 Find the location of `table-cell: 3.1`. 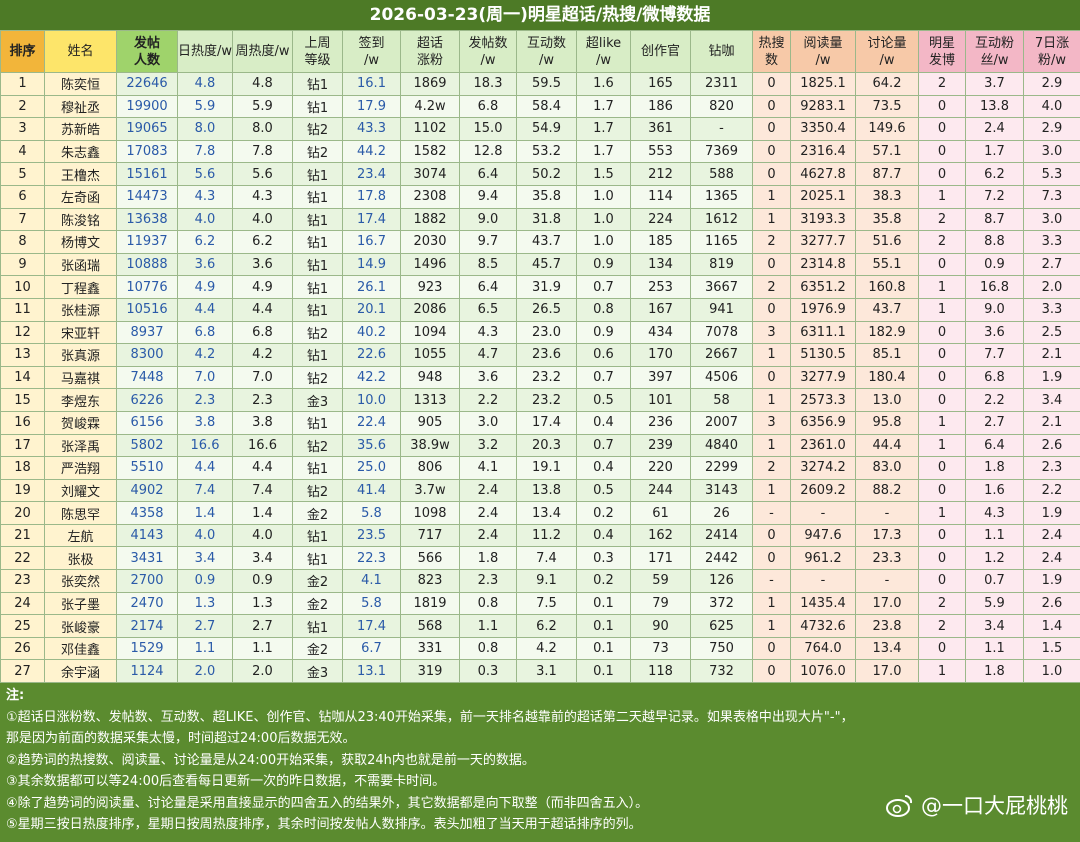

table-cell: 3.1 is located at coordinates (546, 671).